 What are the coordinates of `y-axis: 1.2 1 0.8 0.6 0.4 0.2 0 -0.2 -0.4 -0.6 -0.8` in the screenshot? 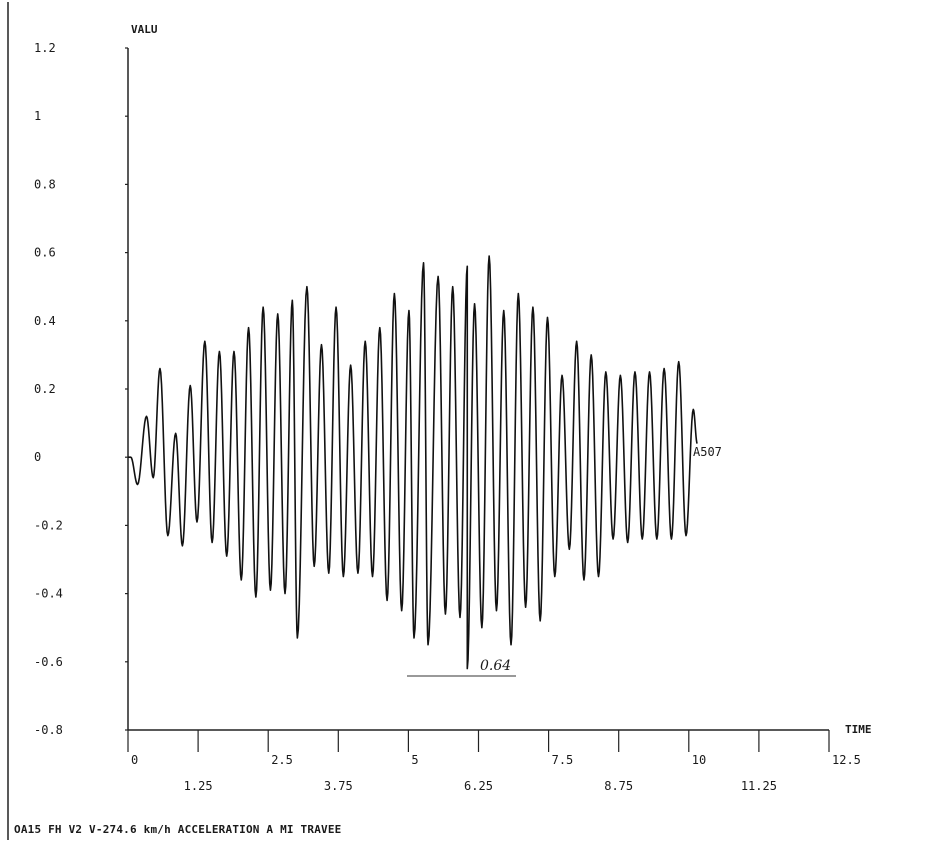 It's located at (81, 389).